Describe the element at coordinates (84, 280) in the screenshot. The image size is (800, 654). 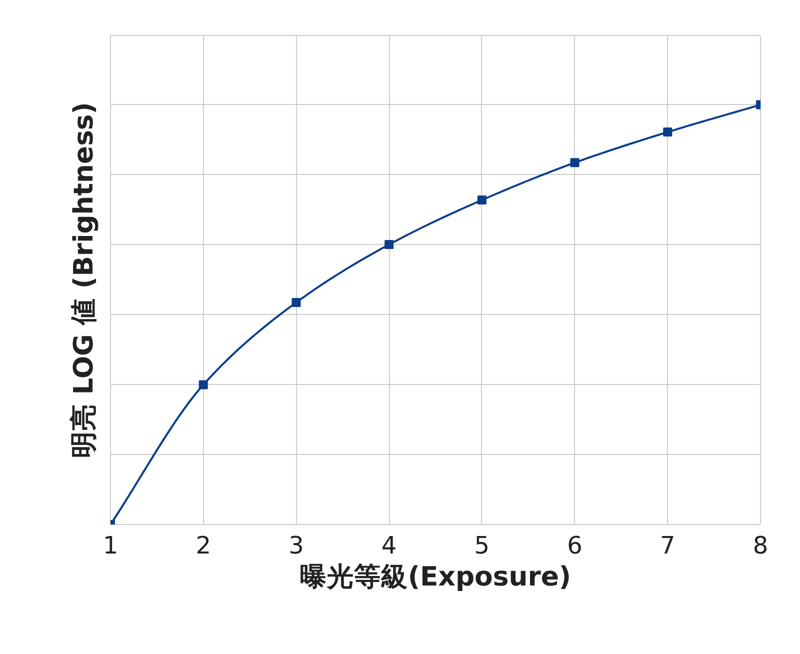
I see `y-axis-title: 明亮 LOG 値 (Brightness)` at that location.